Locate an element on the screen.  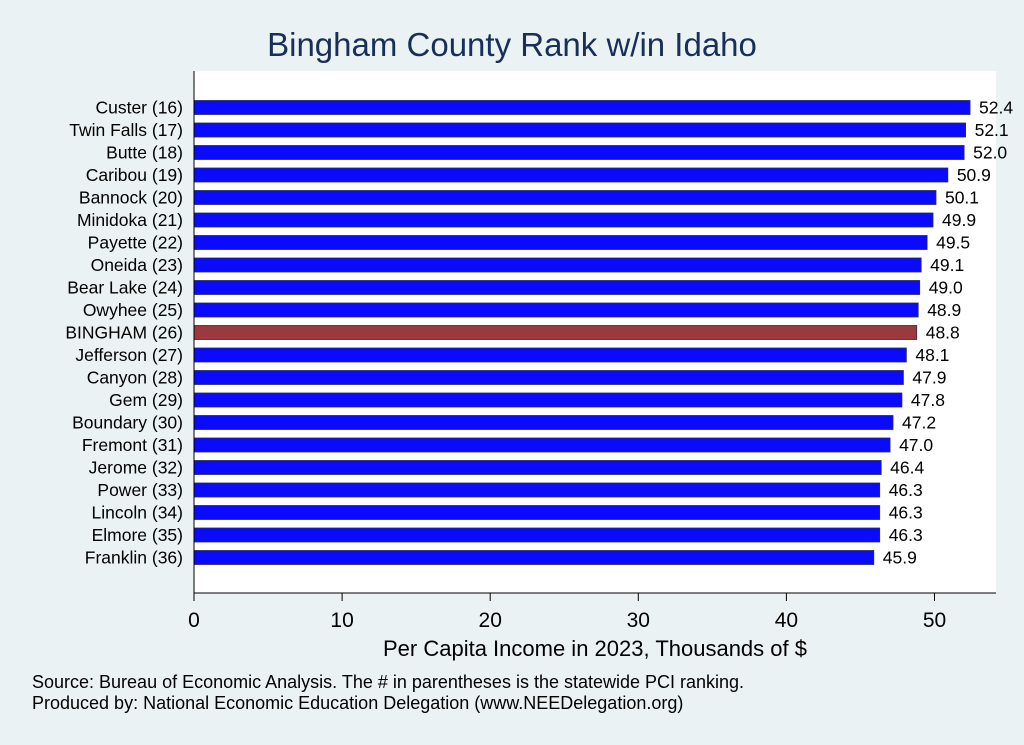
category-label: Bear Lake (24) is located at coordinates (125, 288).